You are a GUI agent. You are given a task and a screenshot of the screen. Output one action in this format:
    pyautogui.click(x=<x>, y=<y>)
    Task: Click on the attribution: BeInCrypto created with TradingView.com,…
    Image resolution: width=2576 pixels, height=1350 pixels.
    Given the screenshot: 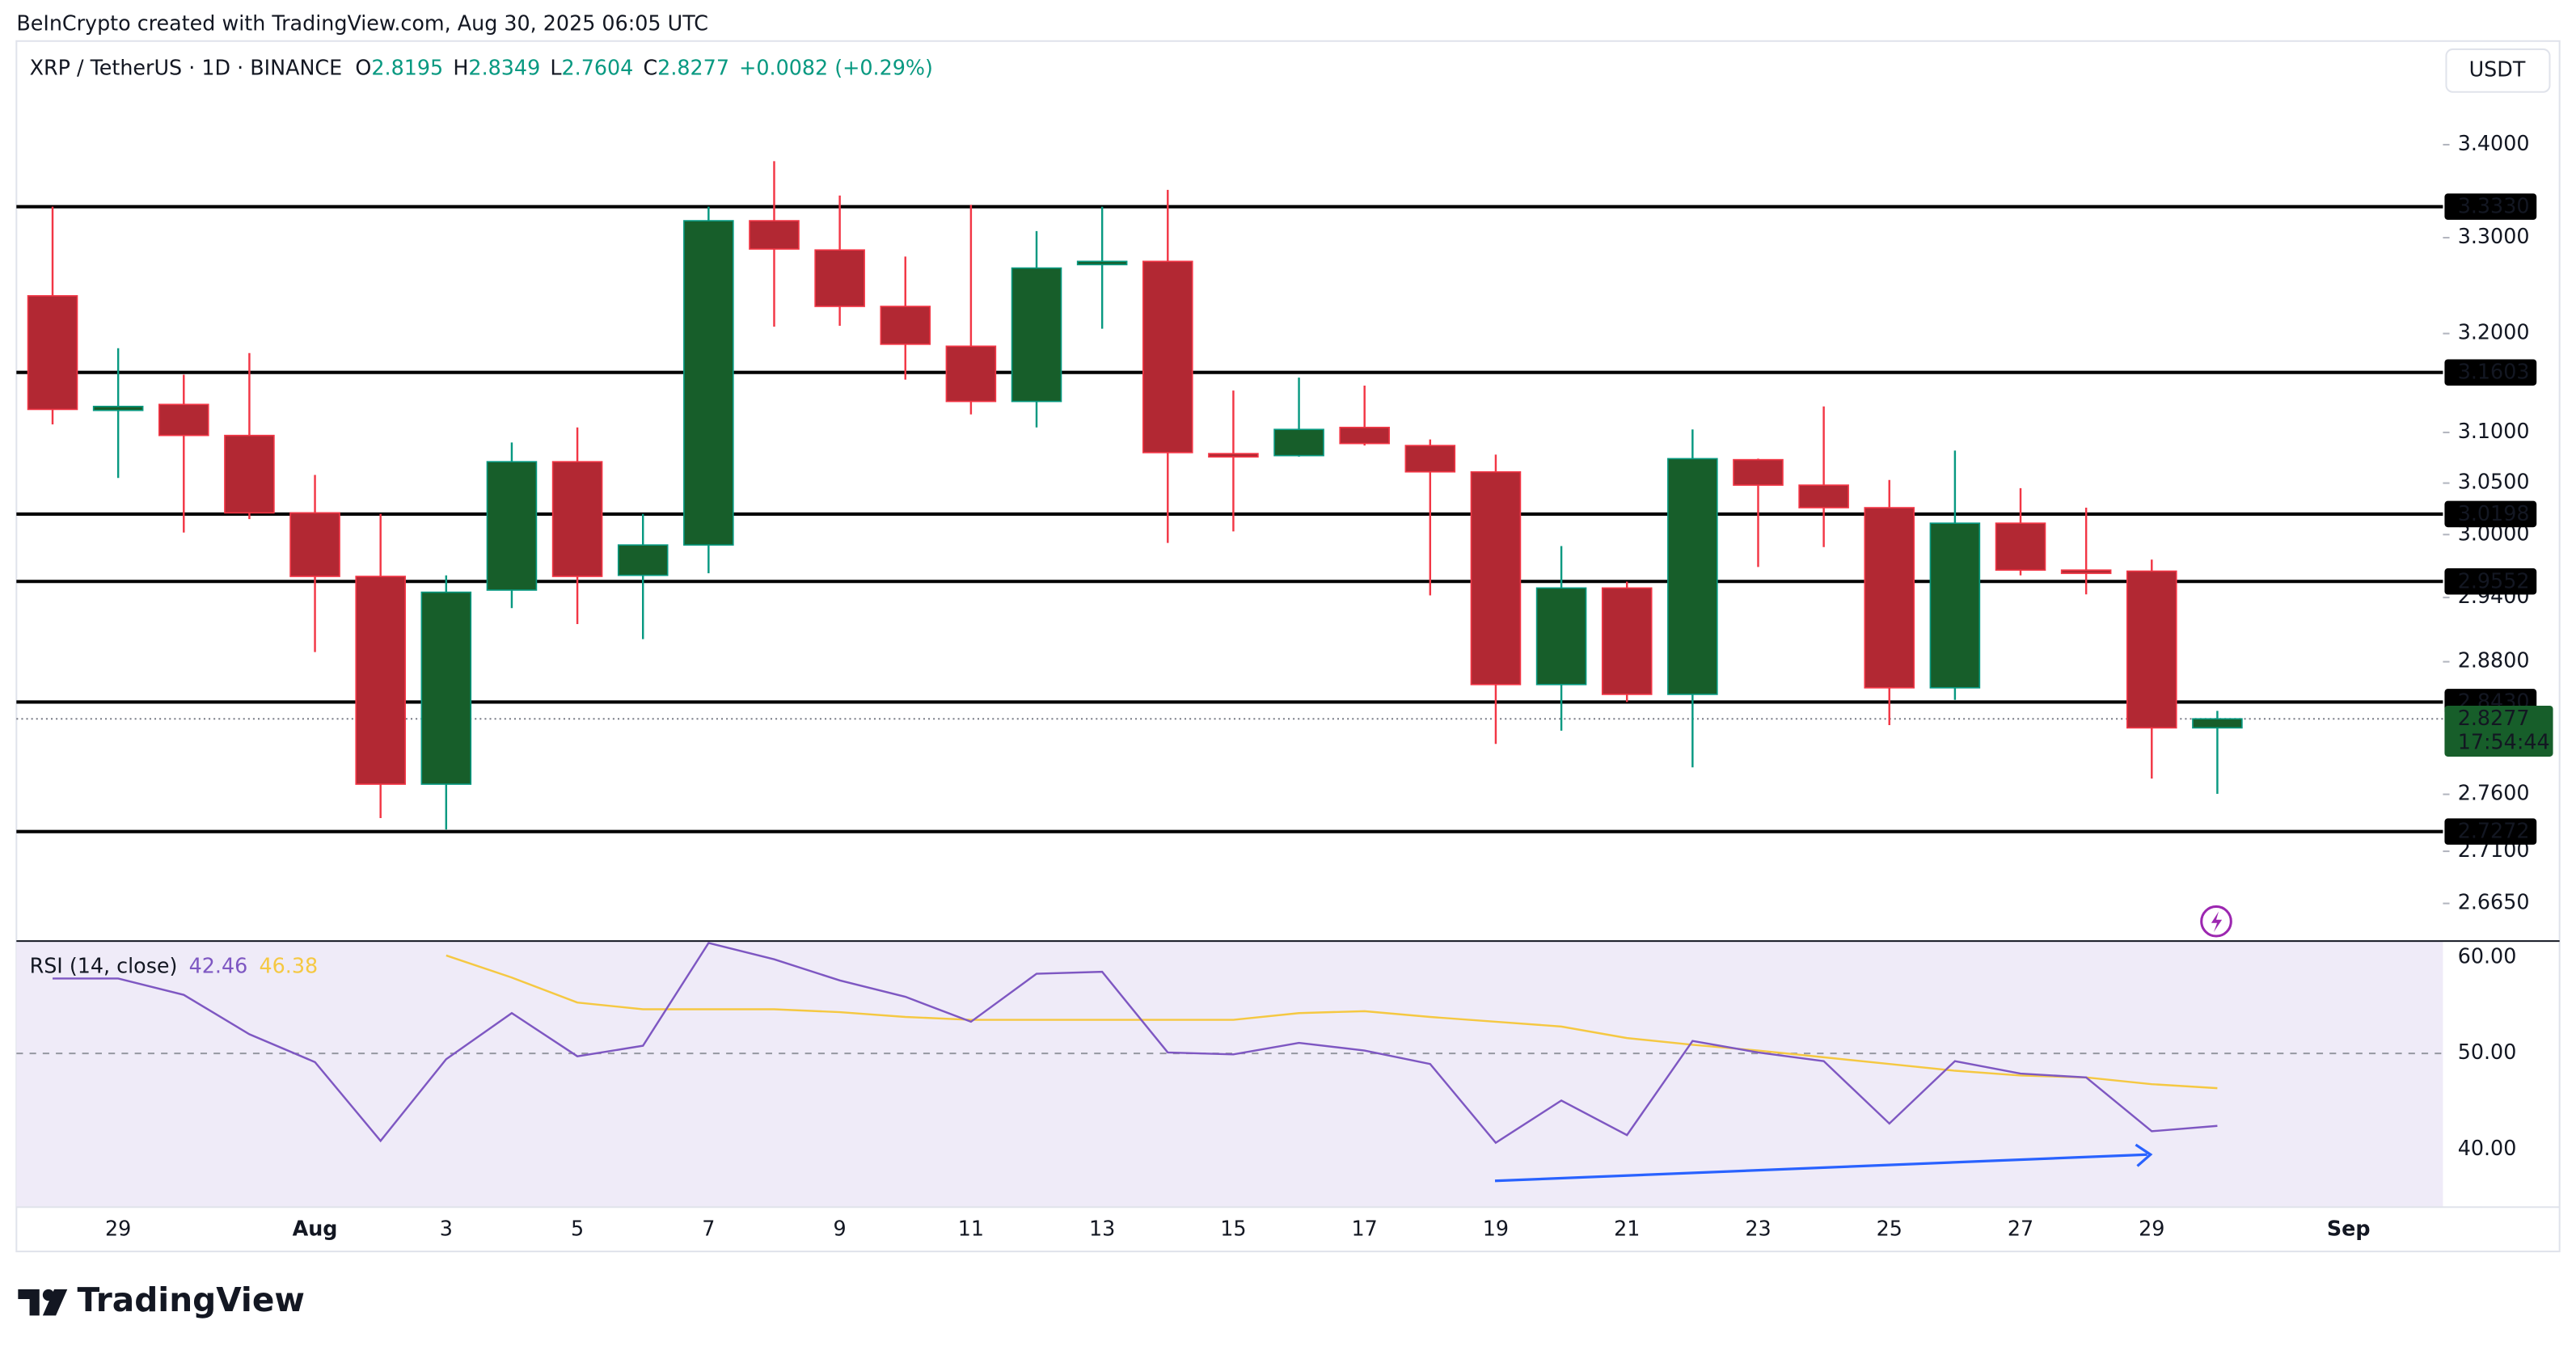 What is the action you would take?
    pyautogui.click(x=362, y=23)
    